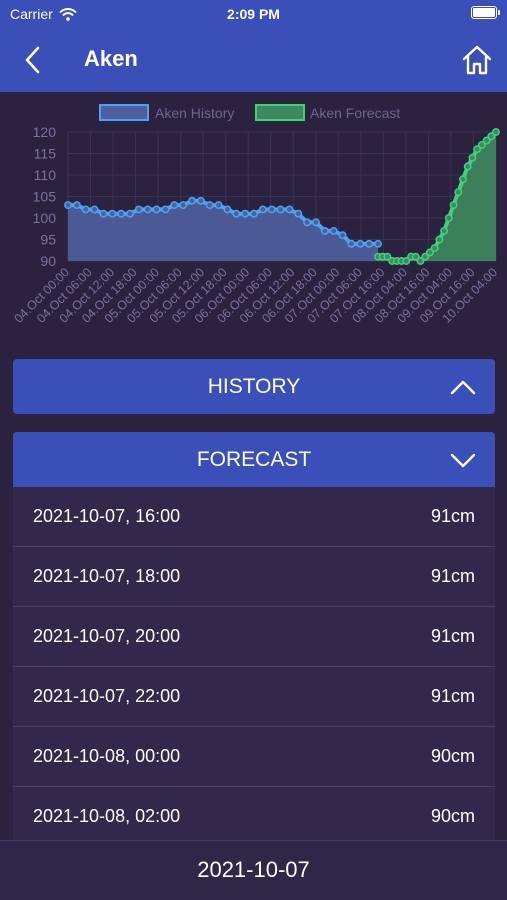 This screenshot has height=900, width=507. What do you see at coordinates (48, 240) in the screenshot?
I see `y-tick-label: 95` at bounding box center [48, 240].